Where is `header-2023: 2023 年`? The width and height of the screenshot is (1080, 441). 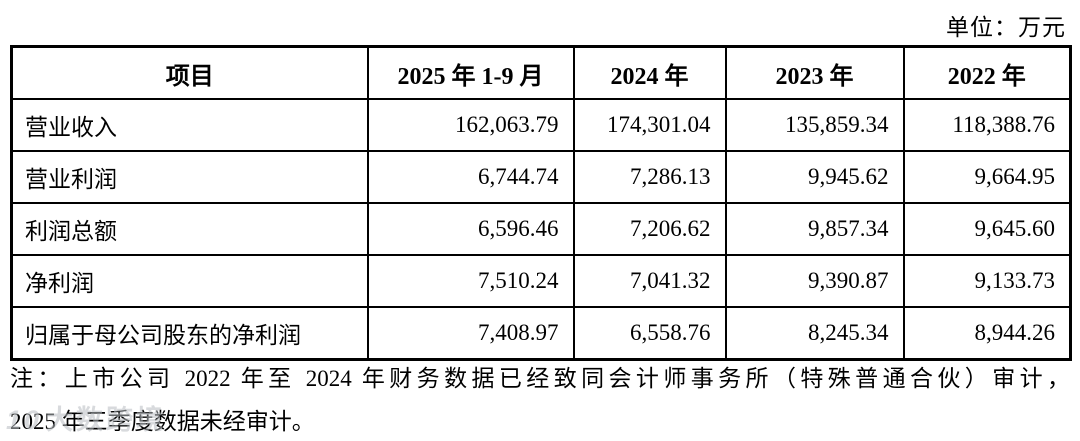 header-2023: 2023 年 is located at coordinates (814, 72).